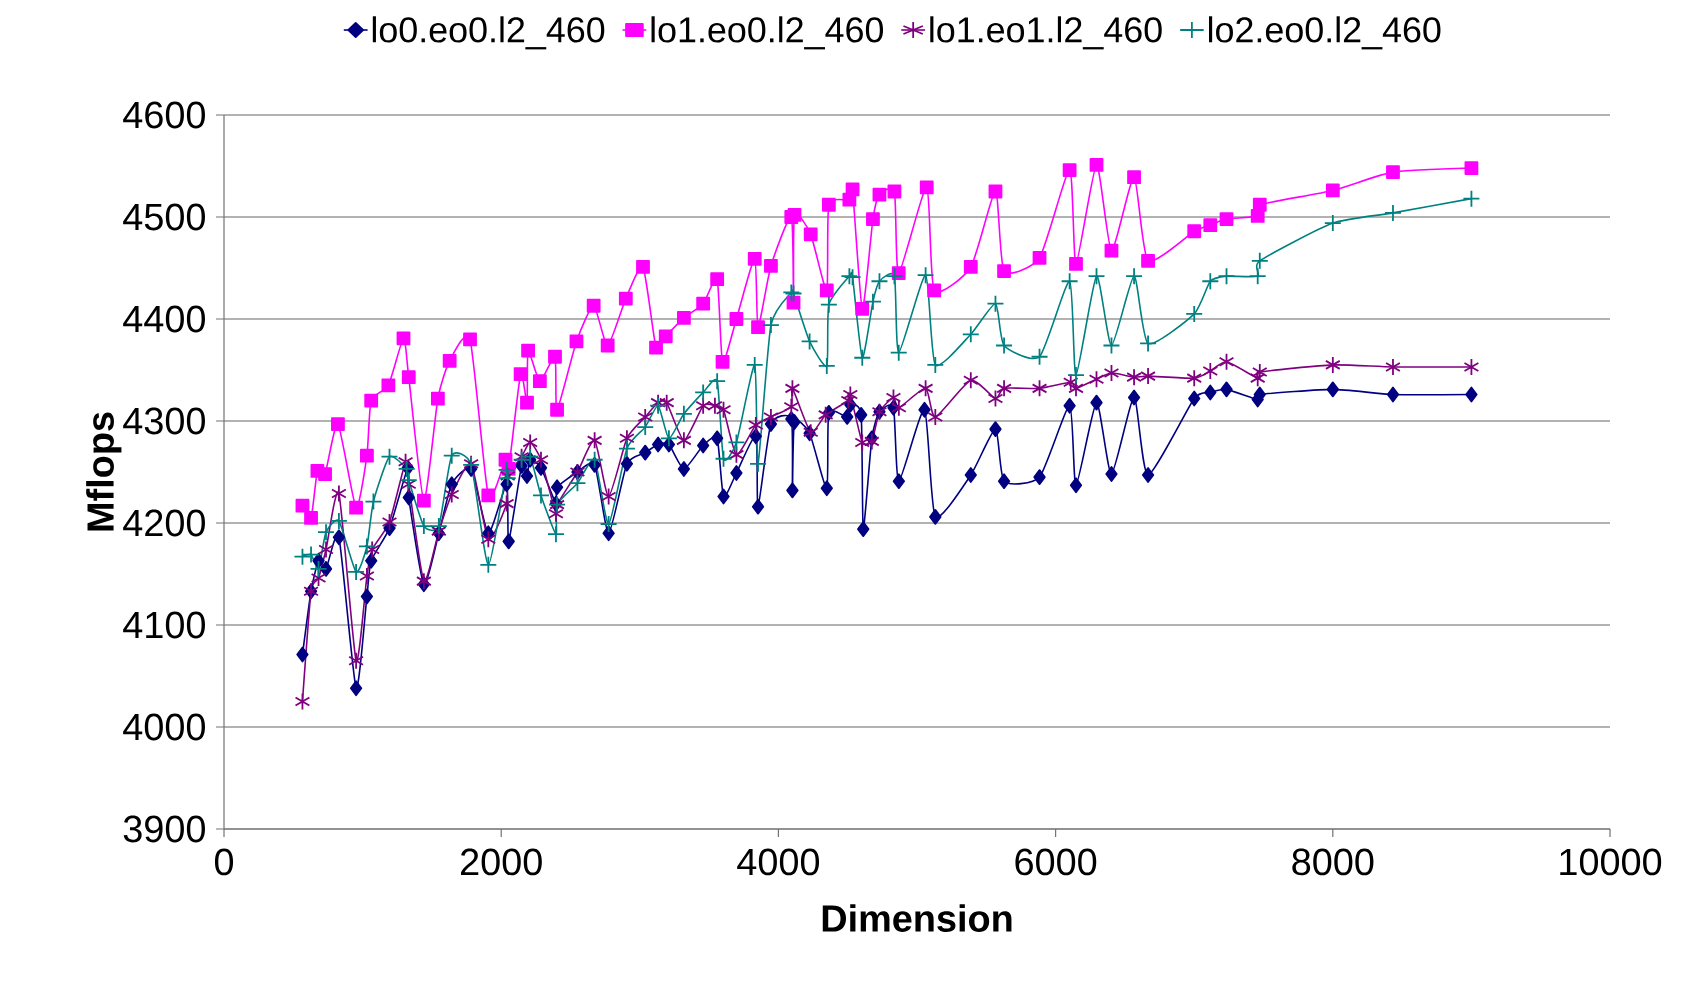  Describe the element at coordinates (164, 115) in the screenshot. I see `y-tick-label: 4600` at that location.